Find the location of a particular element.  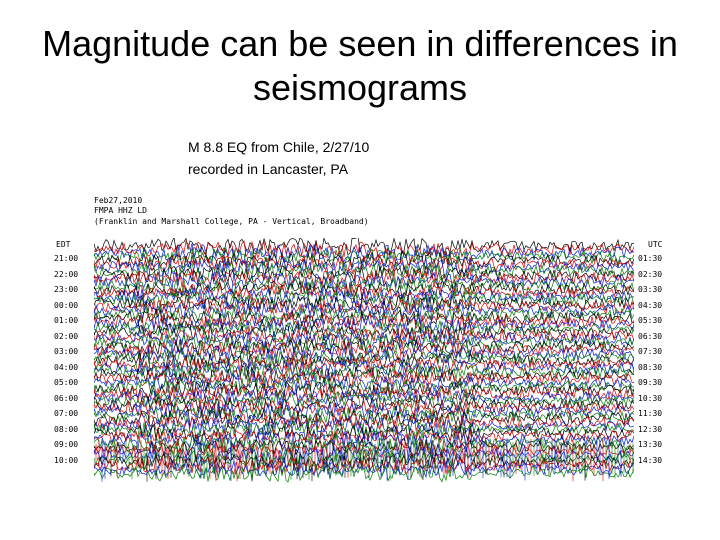

right-time-label: 05:30 is located at coordinates (650, 320).